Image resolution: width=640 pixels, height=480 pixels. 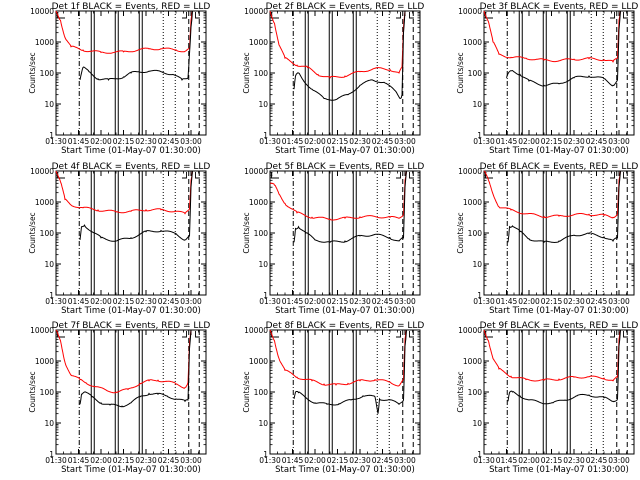 What do you see at coordinates (345, 7) in the screenshot?
I see `panel-title: Det 2f BLACK = Events, RED = LLD` at bounding box center [345, 7].